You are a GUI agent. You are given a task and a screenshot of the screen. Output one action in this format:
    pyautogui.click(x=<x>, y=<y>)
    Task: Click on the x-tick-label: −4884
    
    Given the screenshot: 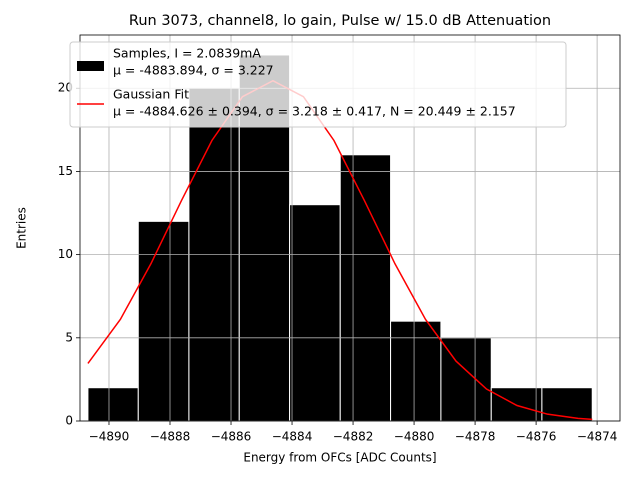 What is the action you would take?
    pyautogui.click(x=292, y=437)
    